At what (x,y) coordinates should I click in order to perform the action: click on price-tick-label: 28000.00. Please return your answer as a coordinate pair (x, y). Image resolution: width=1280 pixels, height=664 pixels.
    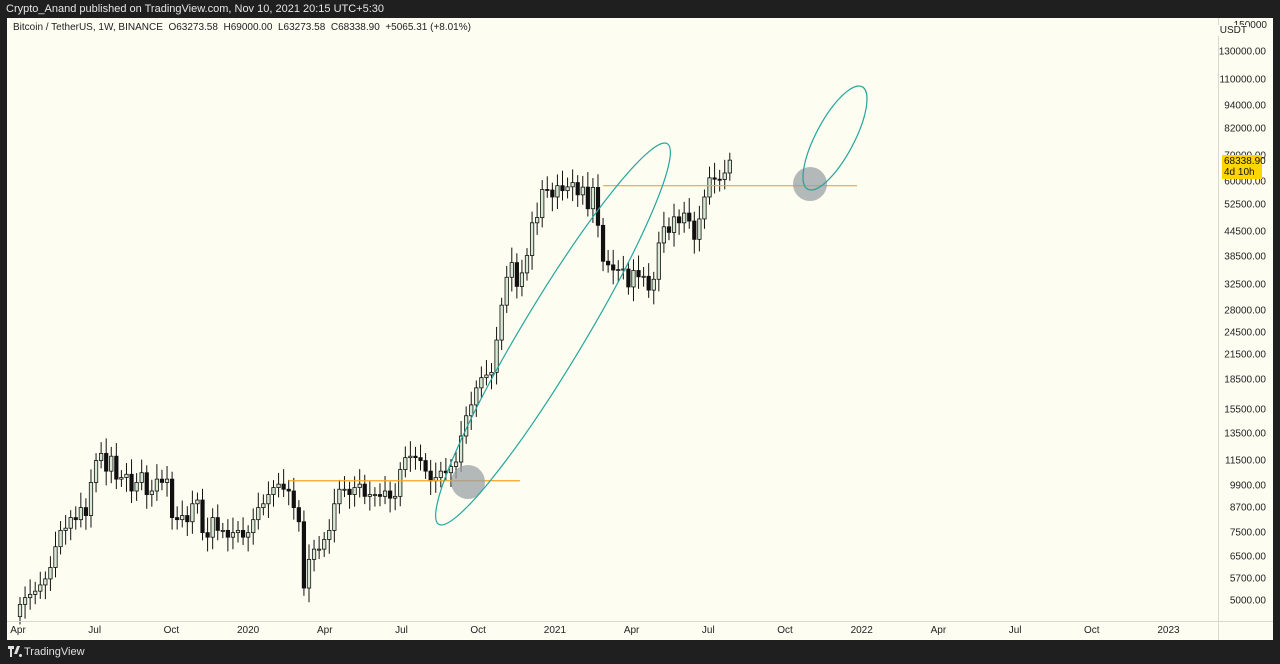
    Looking at the image, I should click on (1245, 310).